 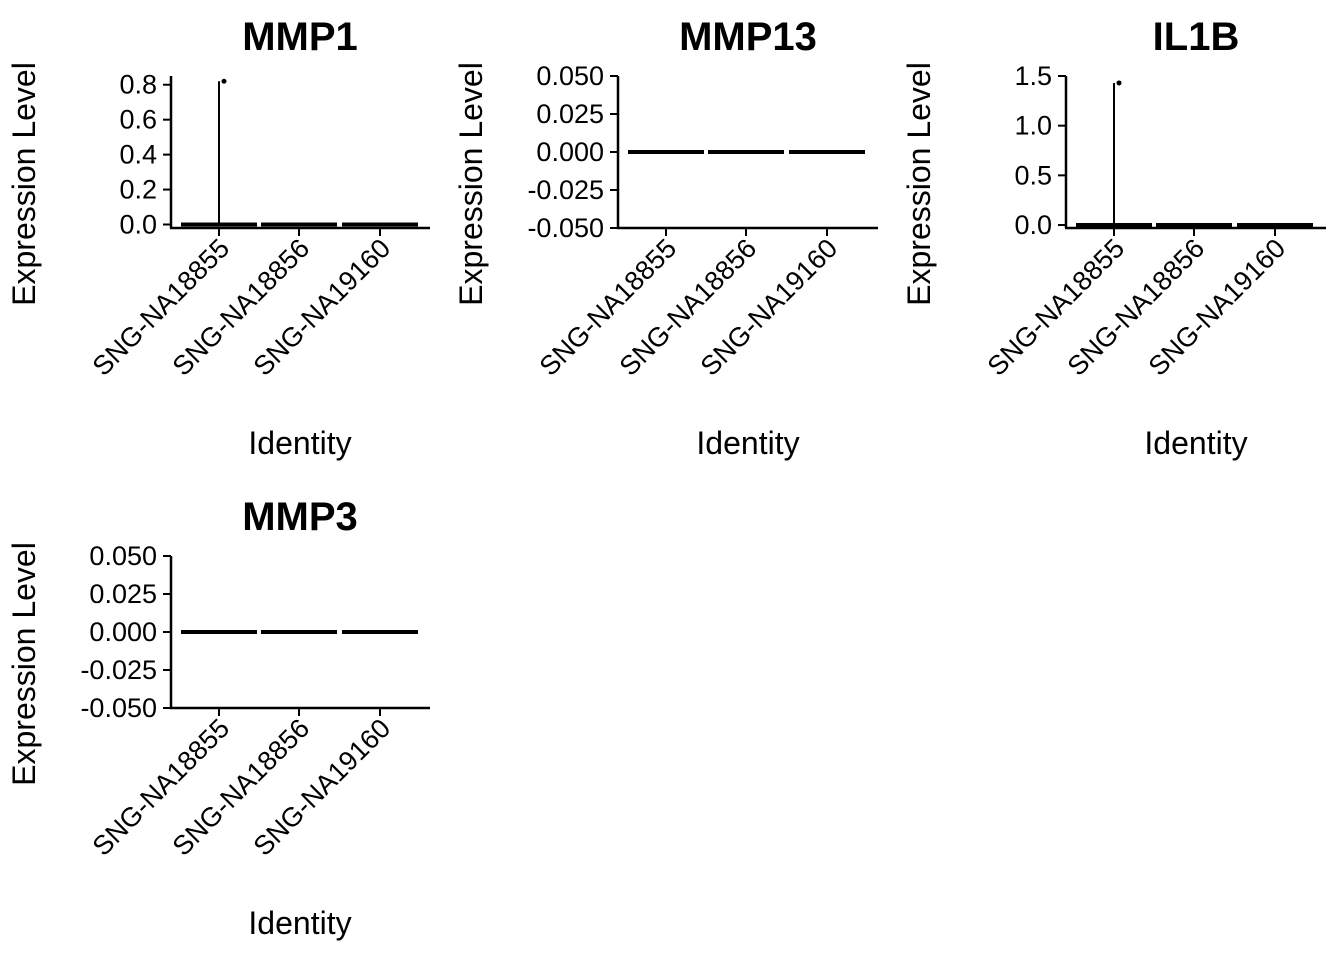 What do you see at coordinates (138, 85) in the screenshot?
I see `y-tick-label: 0.8` at bounding box center [138, 85].